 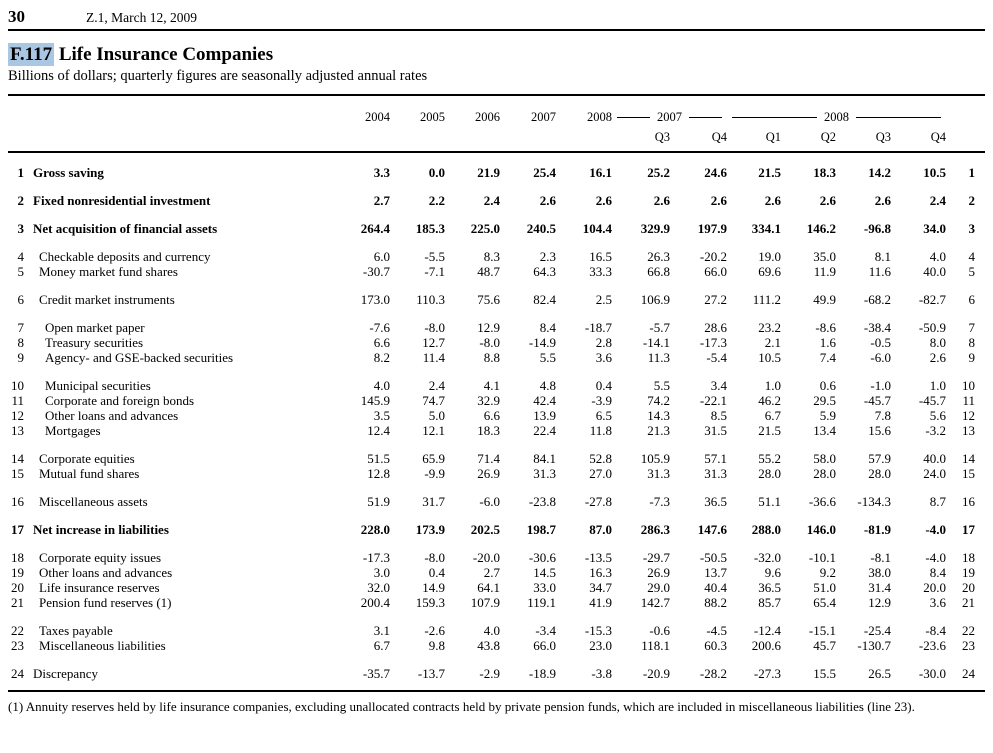 What do you see at coordinates (824, 602) in the screenshot?
I see `cell-value: 65.4` at bounding box center [824, 602].